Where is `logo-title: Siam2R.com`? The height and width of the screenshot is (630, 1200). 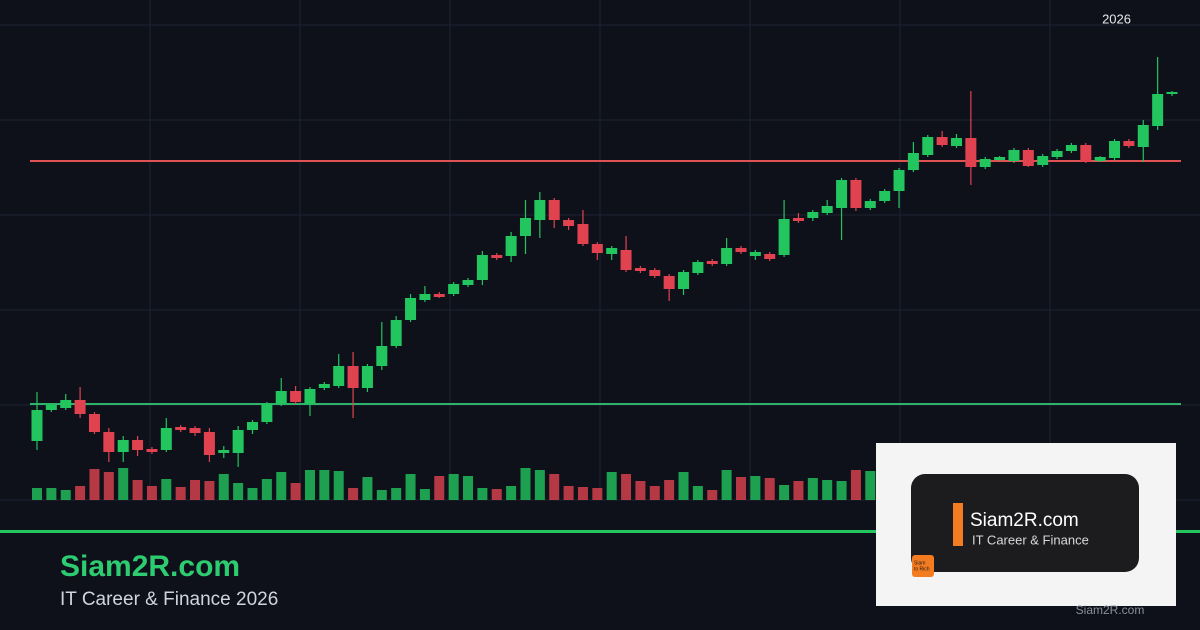 logo-title: Siam2R.com is located at coordinates (1024, 520).